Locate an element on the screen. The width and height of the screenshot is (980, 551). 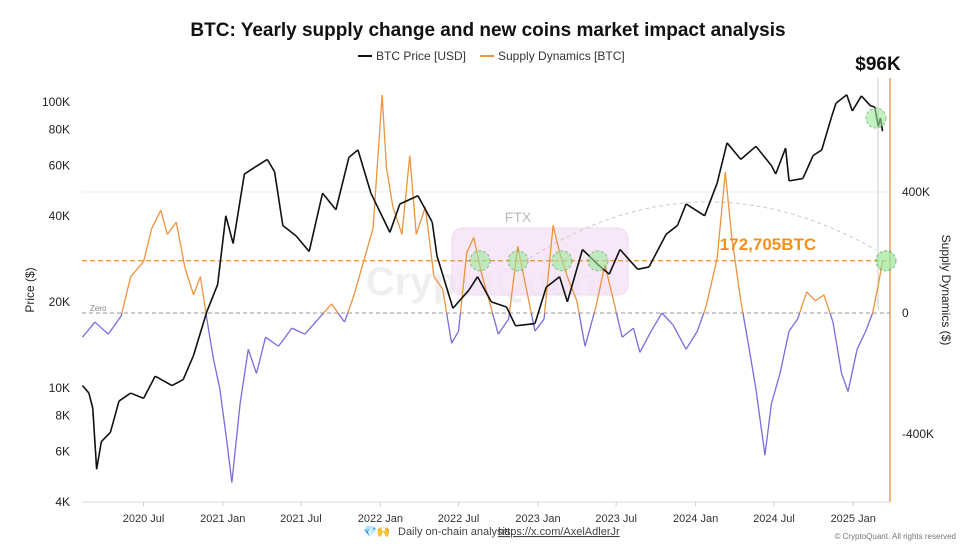
legend-label-price: BTC Price [USD] is located at coordinates (421, 56).